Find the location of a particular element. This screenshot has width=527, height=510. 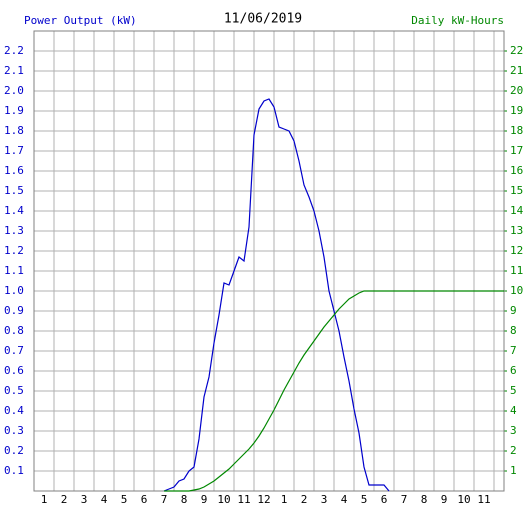

y-axis-title: Power Output (kW) is located at coordinates (80, 20).